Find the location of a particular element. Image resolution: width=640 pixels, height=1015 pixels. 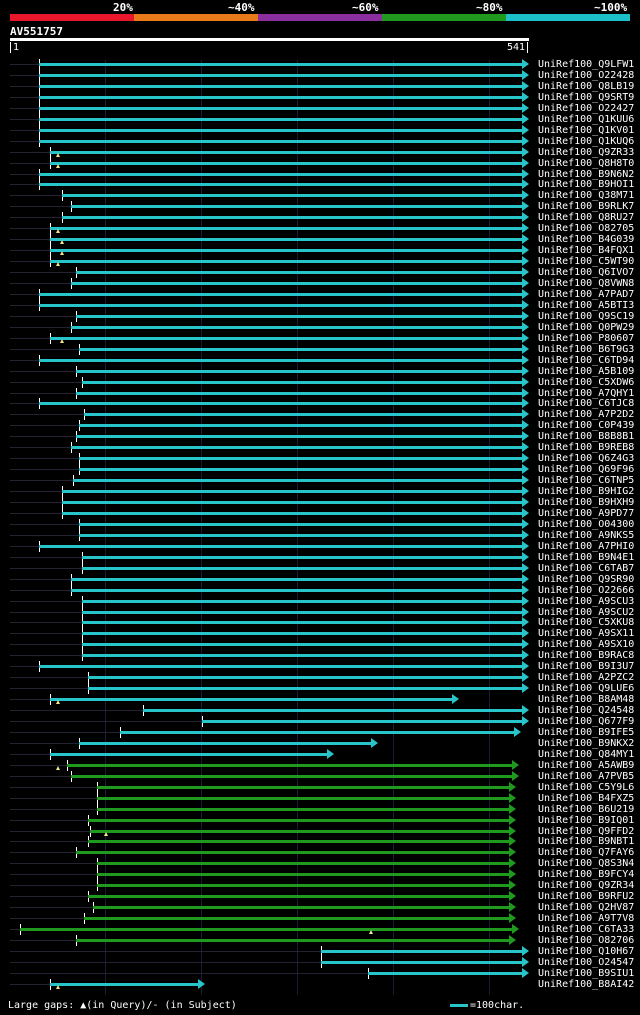

hit-row: UniRef100_O22428 is located at coordinates (320, 75).